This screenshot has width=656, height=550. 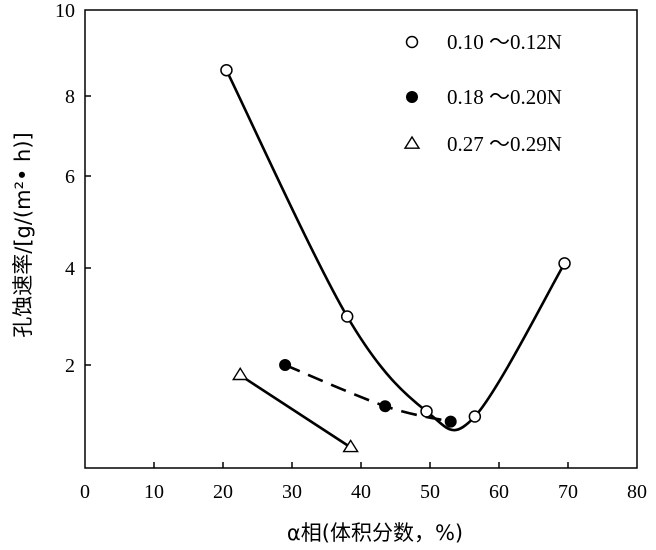 What do you see at coordinates (295, 411) in the screenshot?
I see `series-3-curve` at bounding box center [295, 411].